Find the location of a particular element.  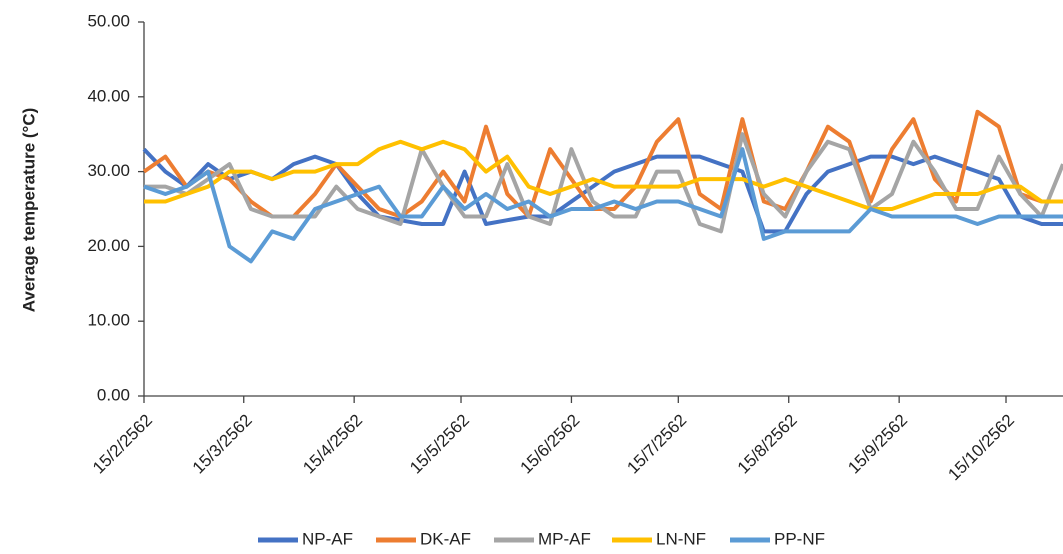

legend-label: LN-NF is located at coordinates (681, 538).